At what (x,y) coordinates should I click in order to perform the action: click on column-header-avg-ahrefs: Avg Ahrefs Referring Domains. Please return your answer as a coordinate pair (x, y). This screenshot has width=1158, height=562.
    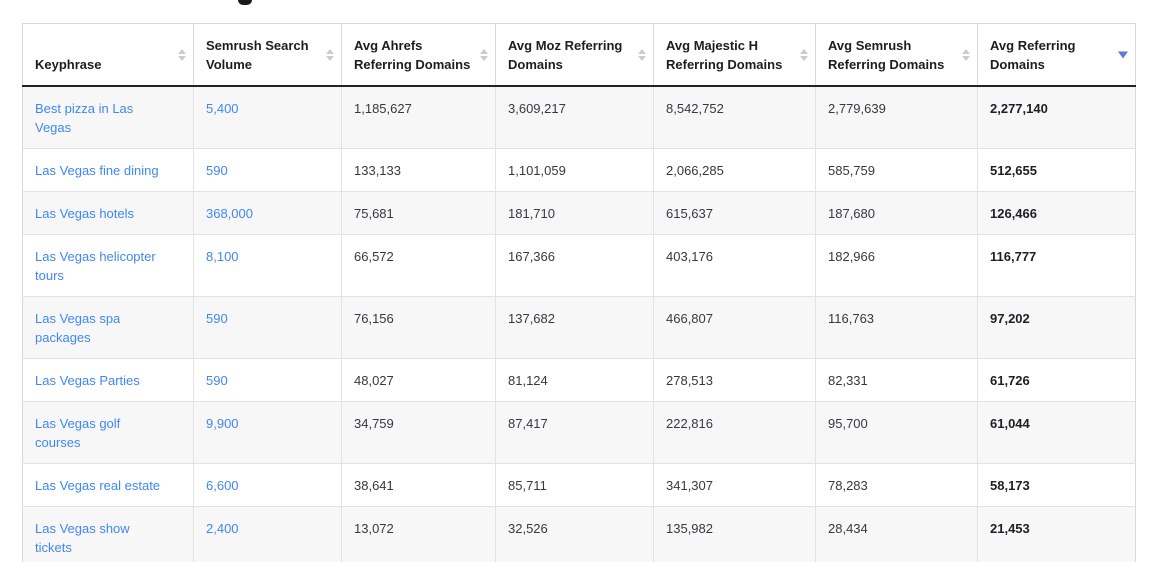
    Looking at the image, I should click on (418, 55).